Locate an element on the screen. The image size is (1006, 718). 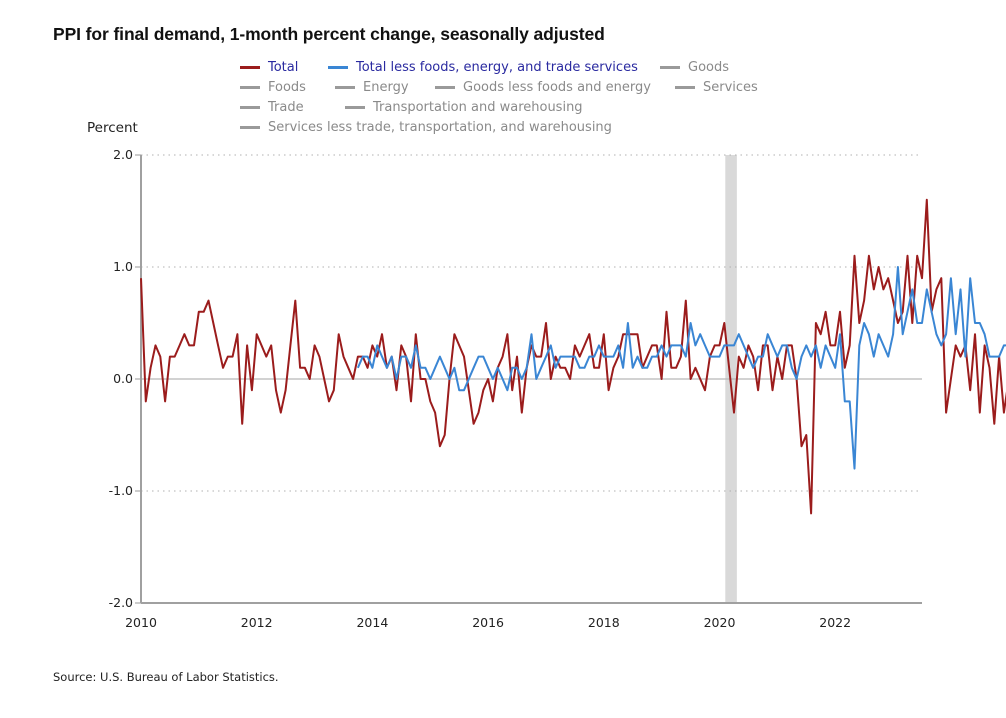
legend-item: Transportation and warehousing is located at coordinates (464, 107).